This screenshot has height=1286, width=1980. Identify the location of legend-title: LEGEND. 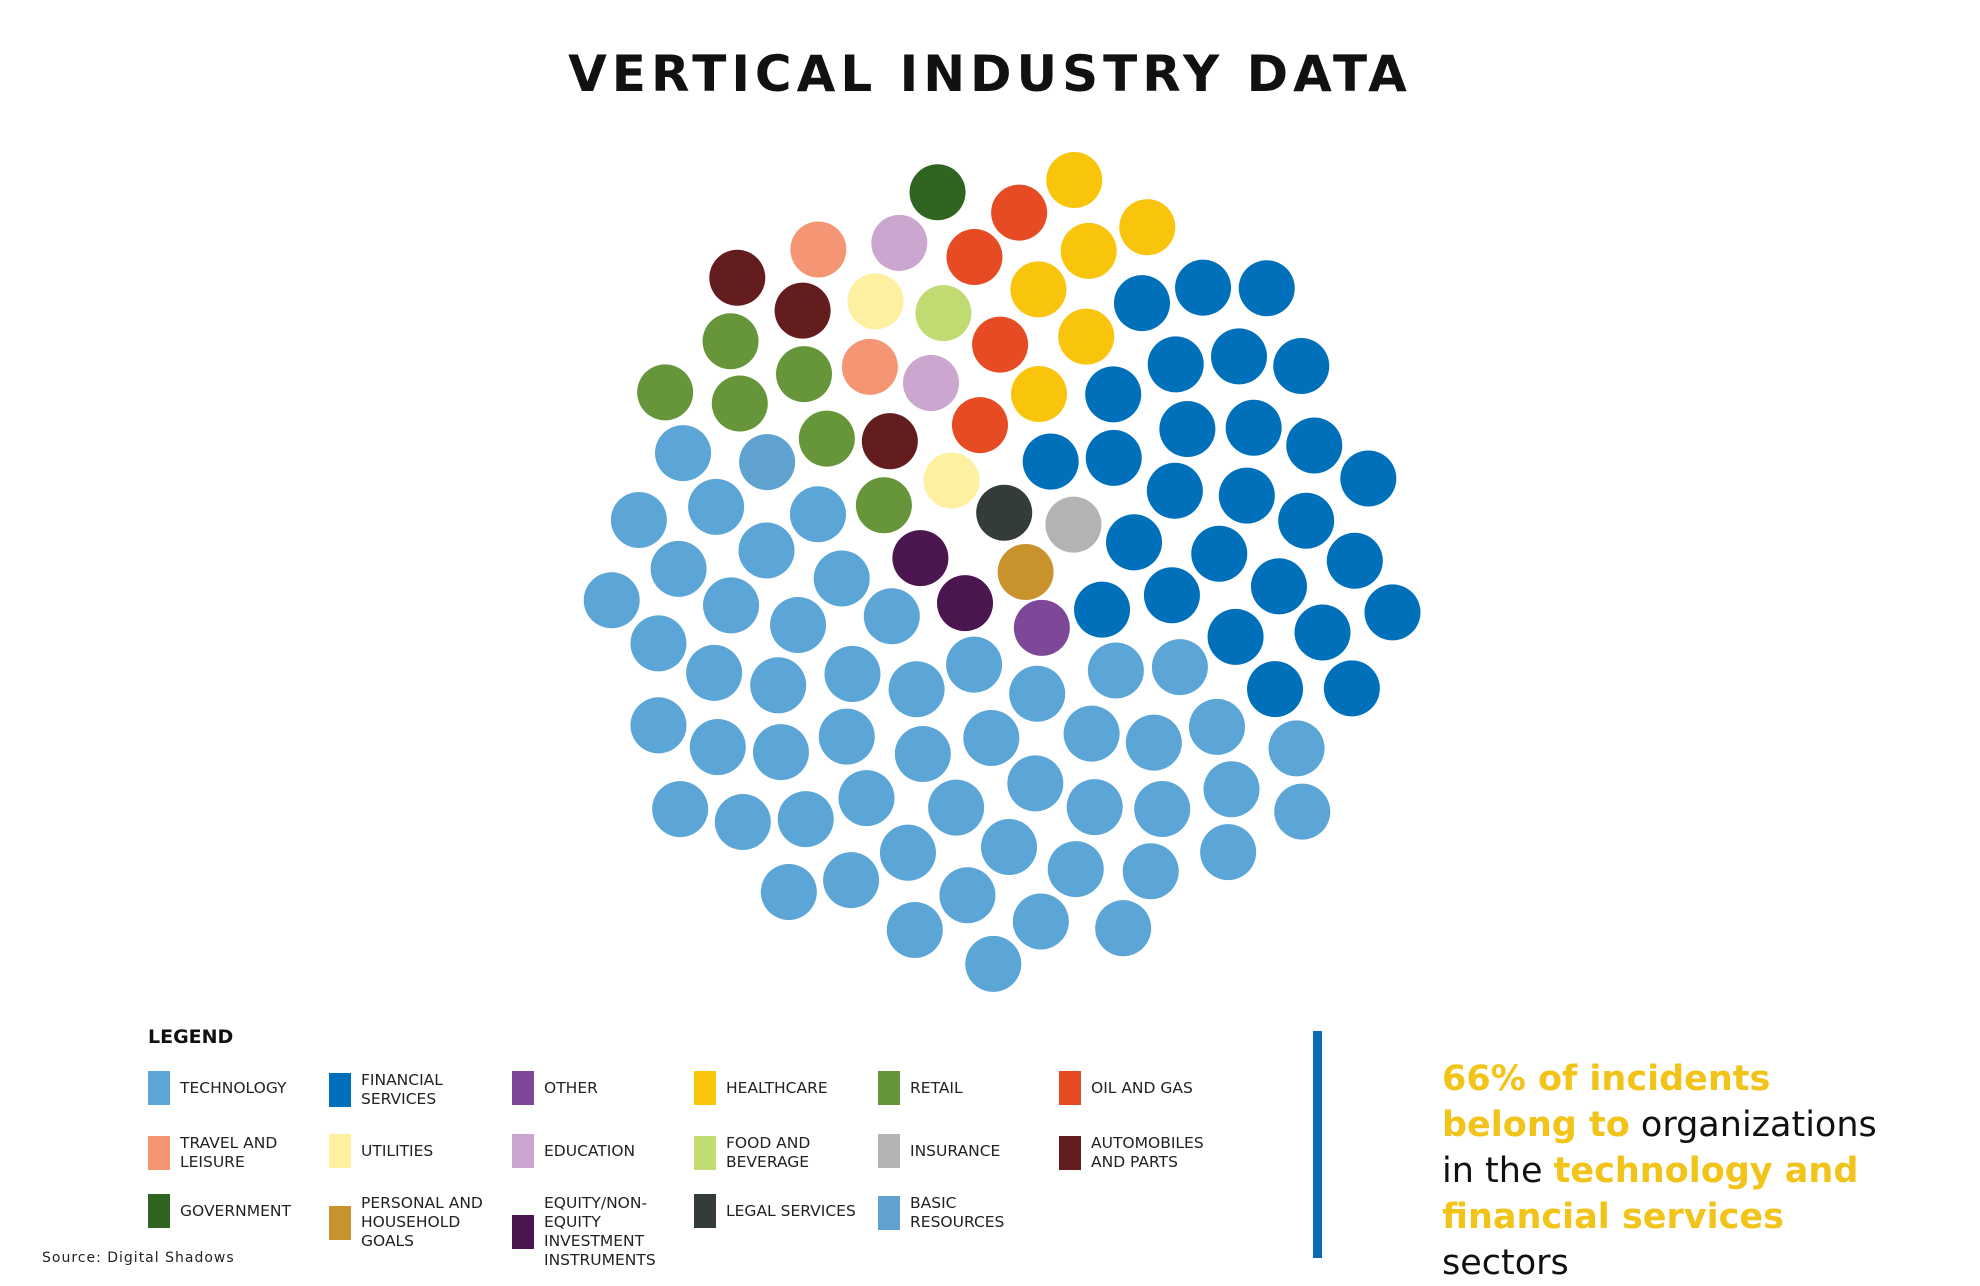
(191, 1037).